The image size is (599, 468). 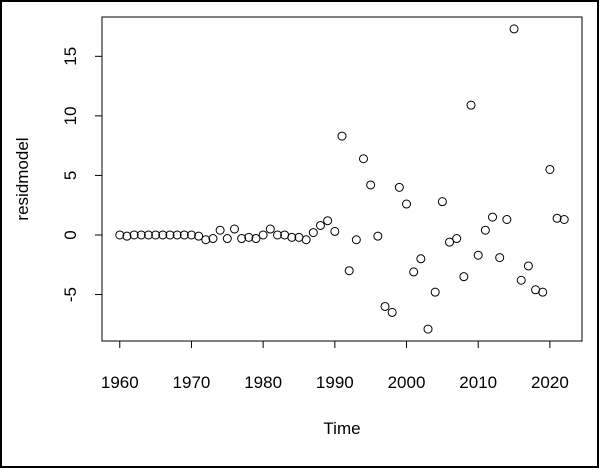 I want to click on x-axis-label: Time, so click(x=341, y=428).